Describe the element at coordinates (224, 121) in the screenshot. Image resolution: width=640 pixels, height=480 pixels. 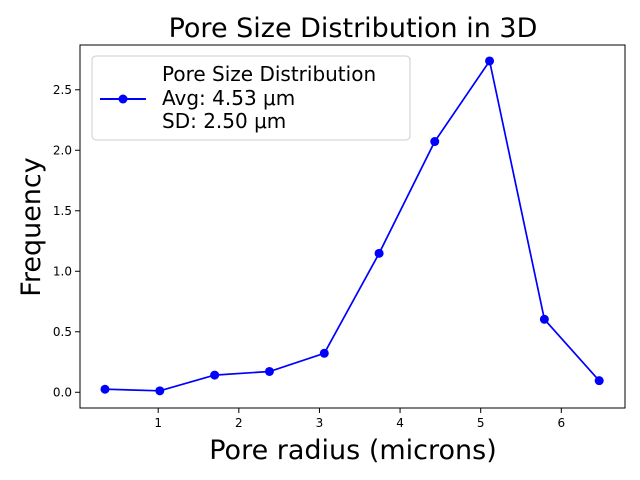
I see `legend-entry-sd: SD: 2.50 μm` at that location.